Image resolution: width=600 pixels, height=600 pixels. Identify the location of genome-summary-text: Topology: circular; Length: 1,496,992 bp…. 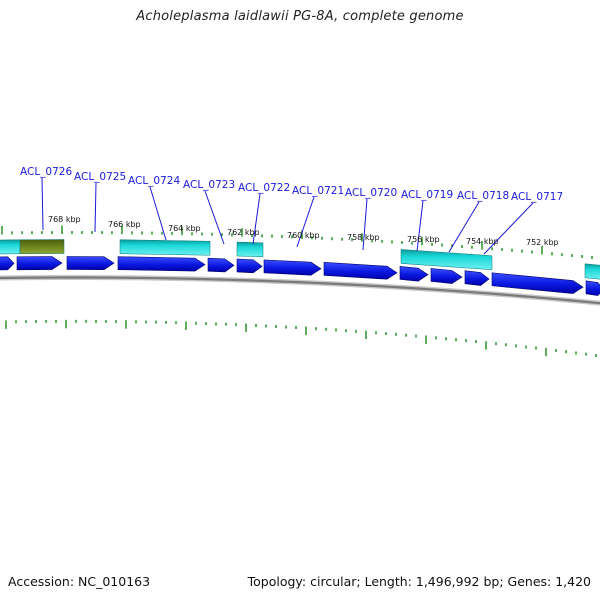
(419, 581).